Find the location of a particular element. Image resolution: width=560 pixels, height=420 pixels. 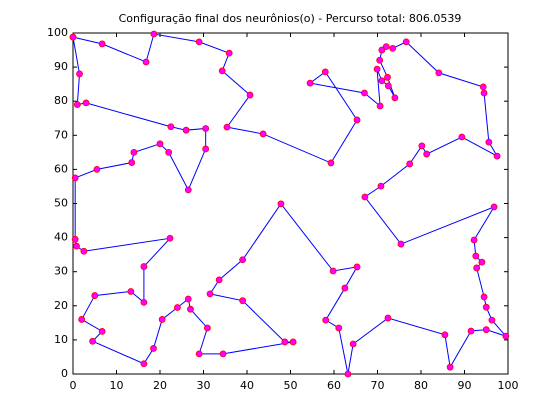

x-tick-label: 100 is located at coordinates (508, 385).